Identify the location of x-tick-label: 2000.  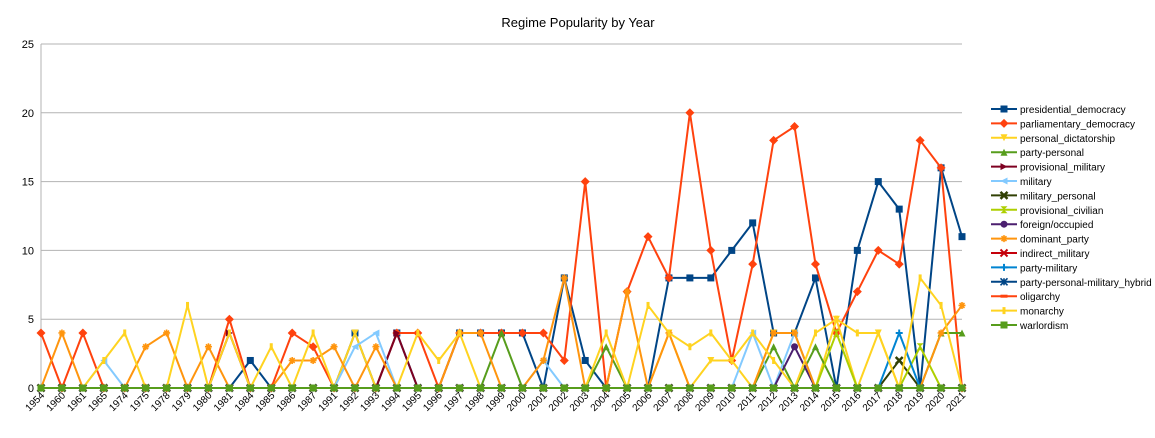
(517, 402).